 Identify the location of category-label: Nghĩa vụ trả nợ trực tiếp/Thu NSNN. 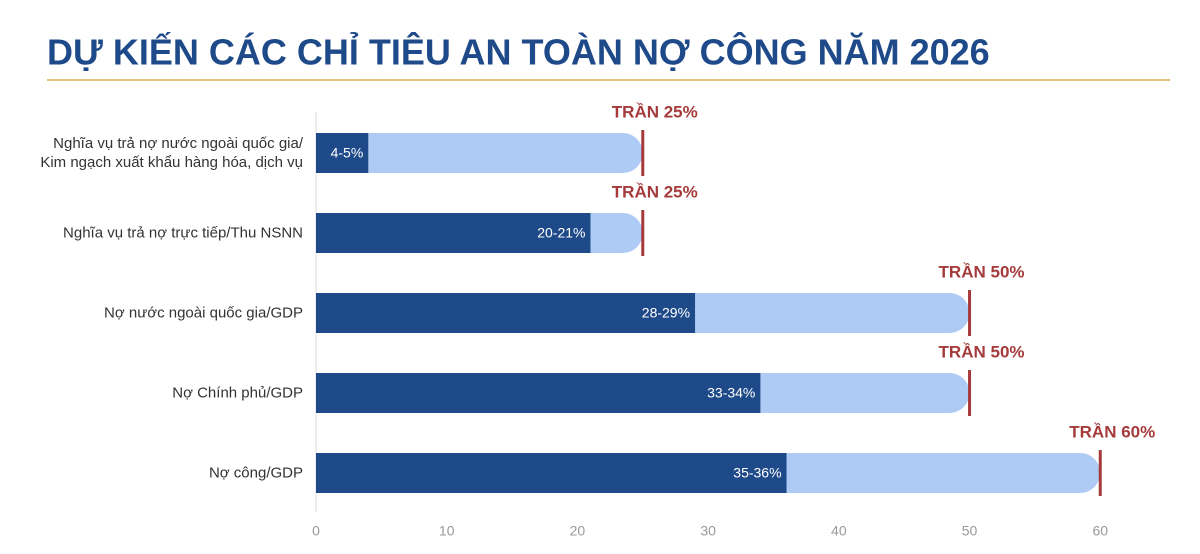
(183, 233).